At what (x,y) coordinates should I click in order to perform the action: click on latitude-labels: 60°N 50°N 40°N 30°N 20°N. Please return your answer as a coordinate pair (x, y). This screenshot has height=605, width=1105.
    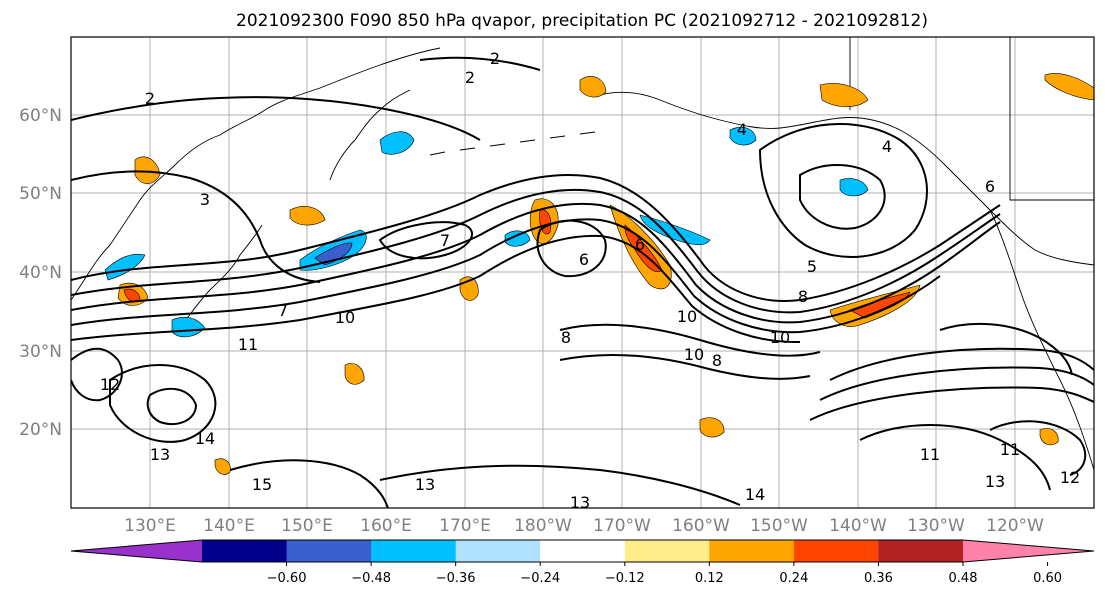
    Looking at the image, I should click on (40, 273).